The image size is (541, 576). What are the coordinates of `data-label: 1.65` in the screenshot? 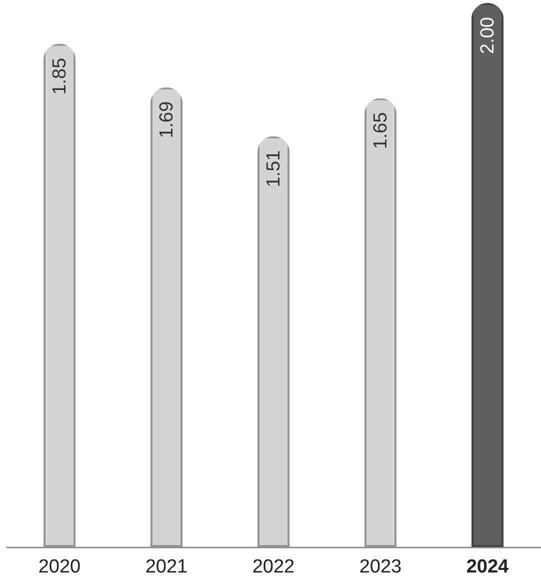 It's located at (381, 131).